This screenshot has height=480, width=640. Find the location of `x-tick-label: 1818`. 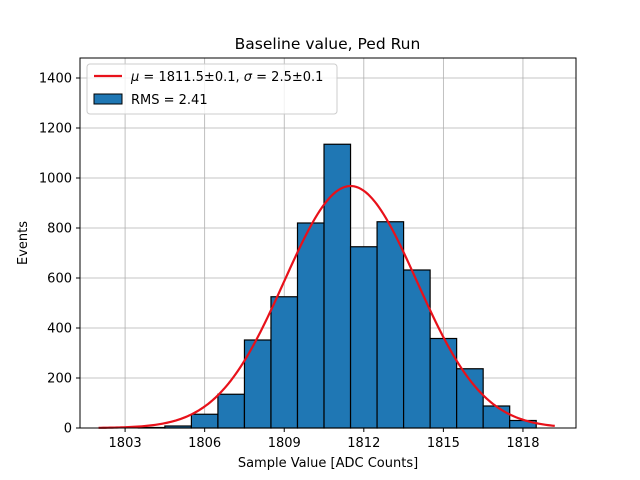

x-tick-label: 1818 is located at coordinates (522, 443).